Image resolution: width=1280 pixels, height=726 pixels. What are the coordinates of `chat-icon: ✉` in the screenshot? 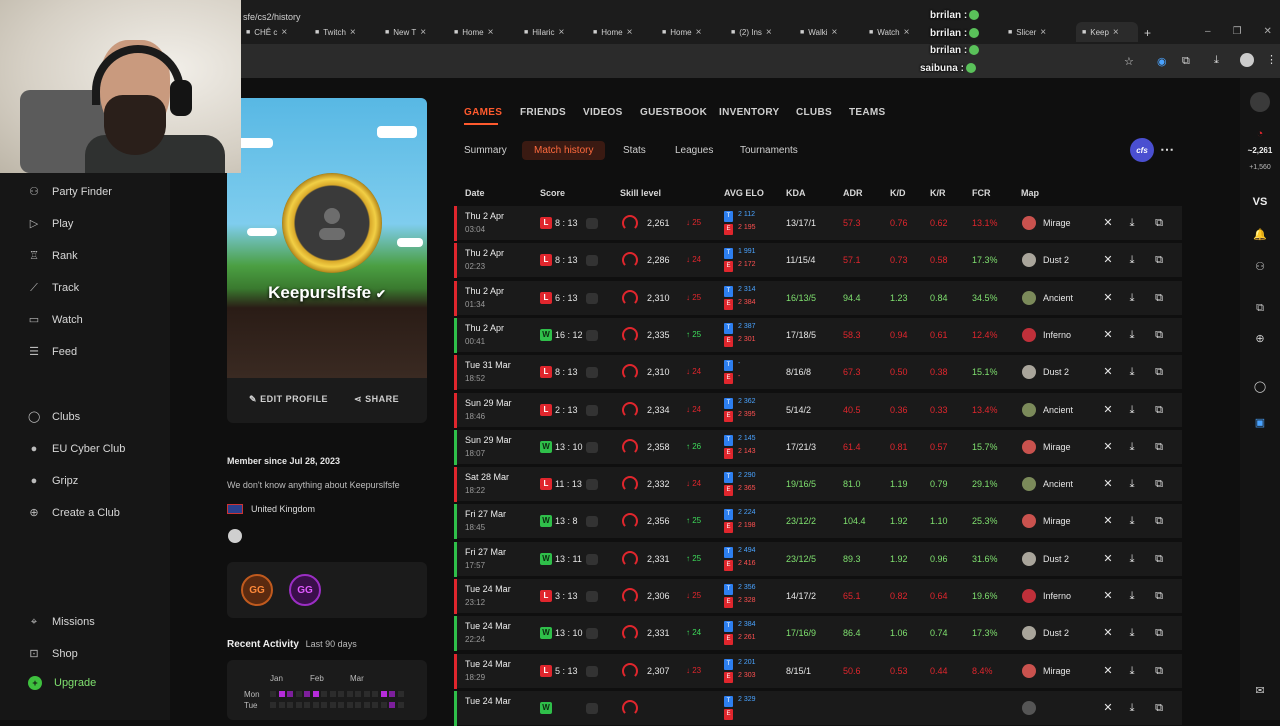 It's located at (1260, 691).